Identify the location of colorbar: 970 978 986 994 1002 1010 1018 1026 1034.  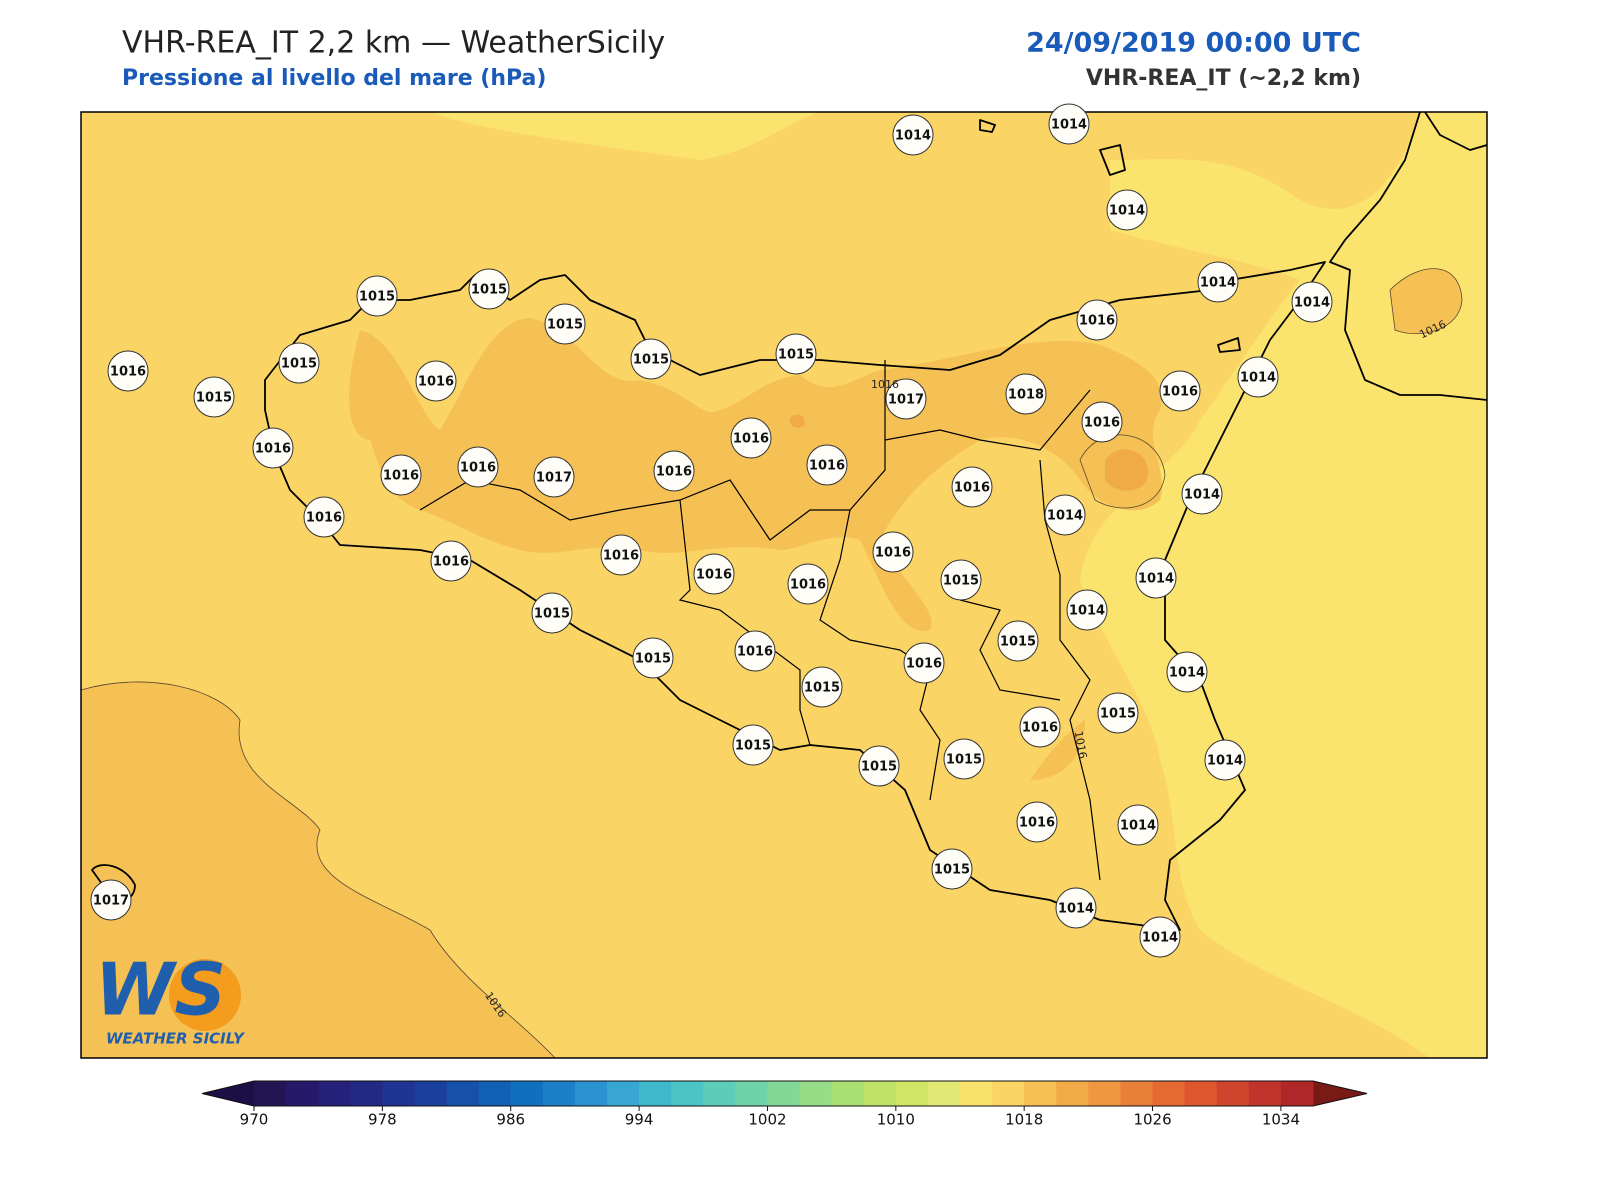
(784, 1104).